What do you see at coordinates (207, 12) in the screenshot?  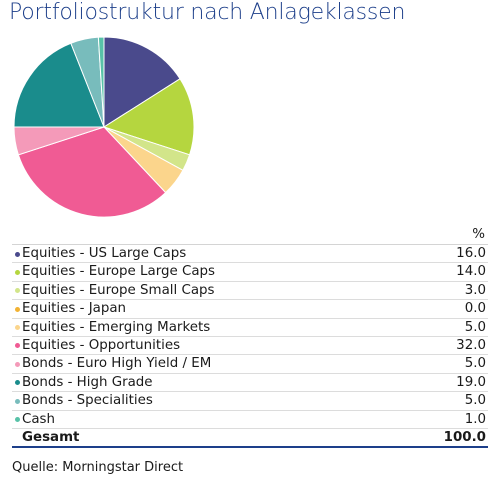 I see `chart-title: Portfoliostruktur nach Anlageklassen` at bounding box center [207, 12].